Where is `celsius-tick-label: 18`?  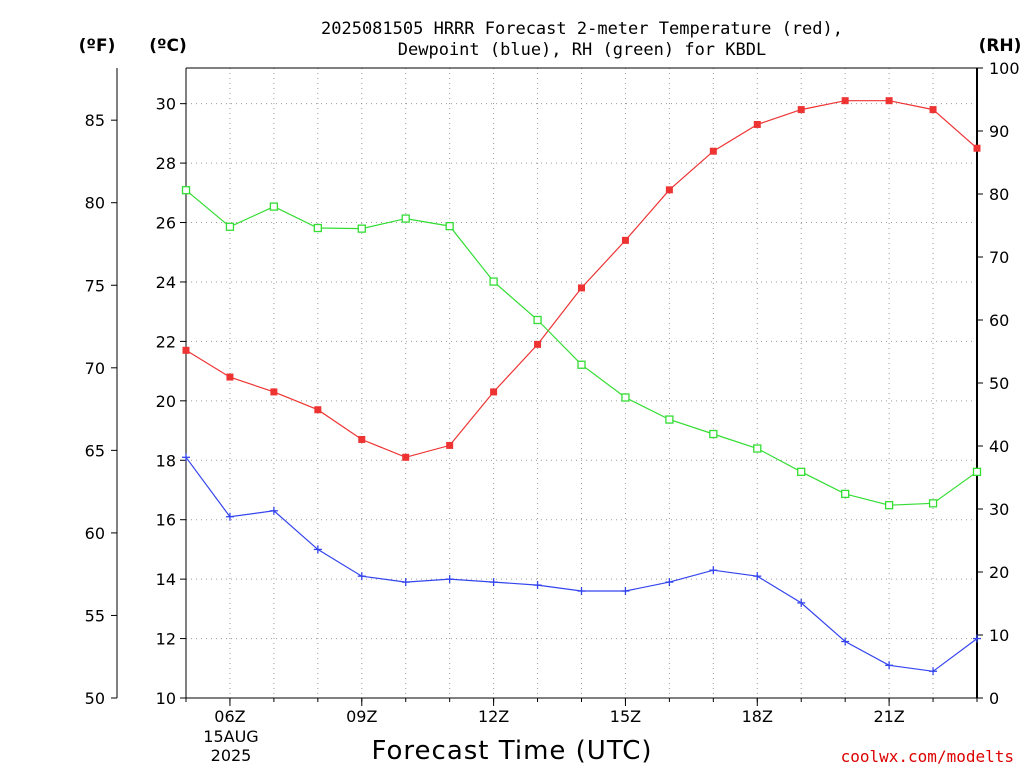
celsius-tick-label: 18 is located at coordinates (166, 460).